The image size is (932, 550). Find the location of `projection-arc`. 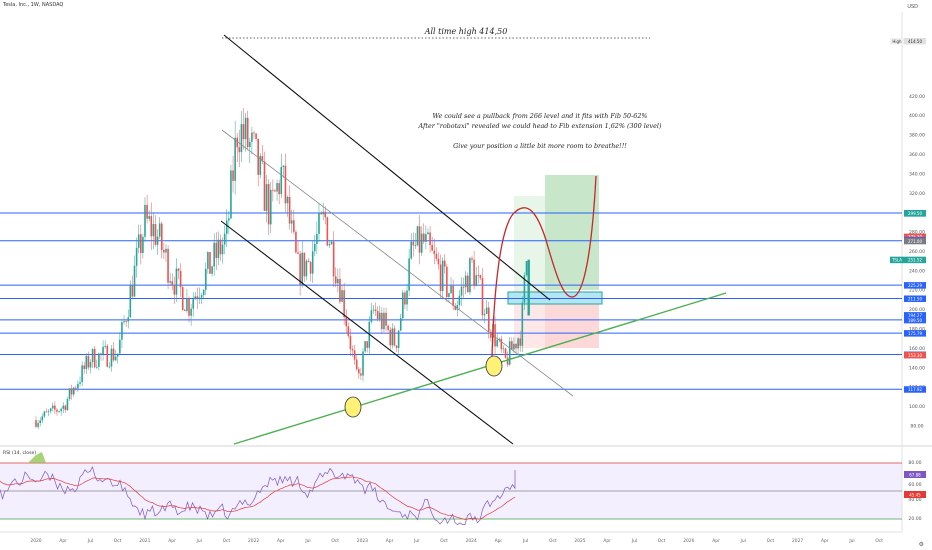

projection-arc is located at coordinates (544, 266).